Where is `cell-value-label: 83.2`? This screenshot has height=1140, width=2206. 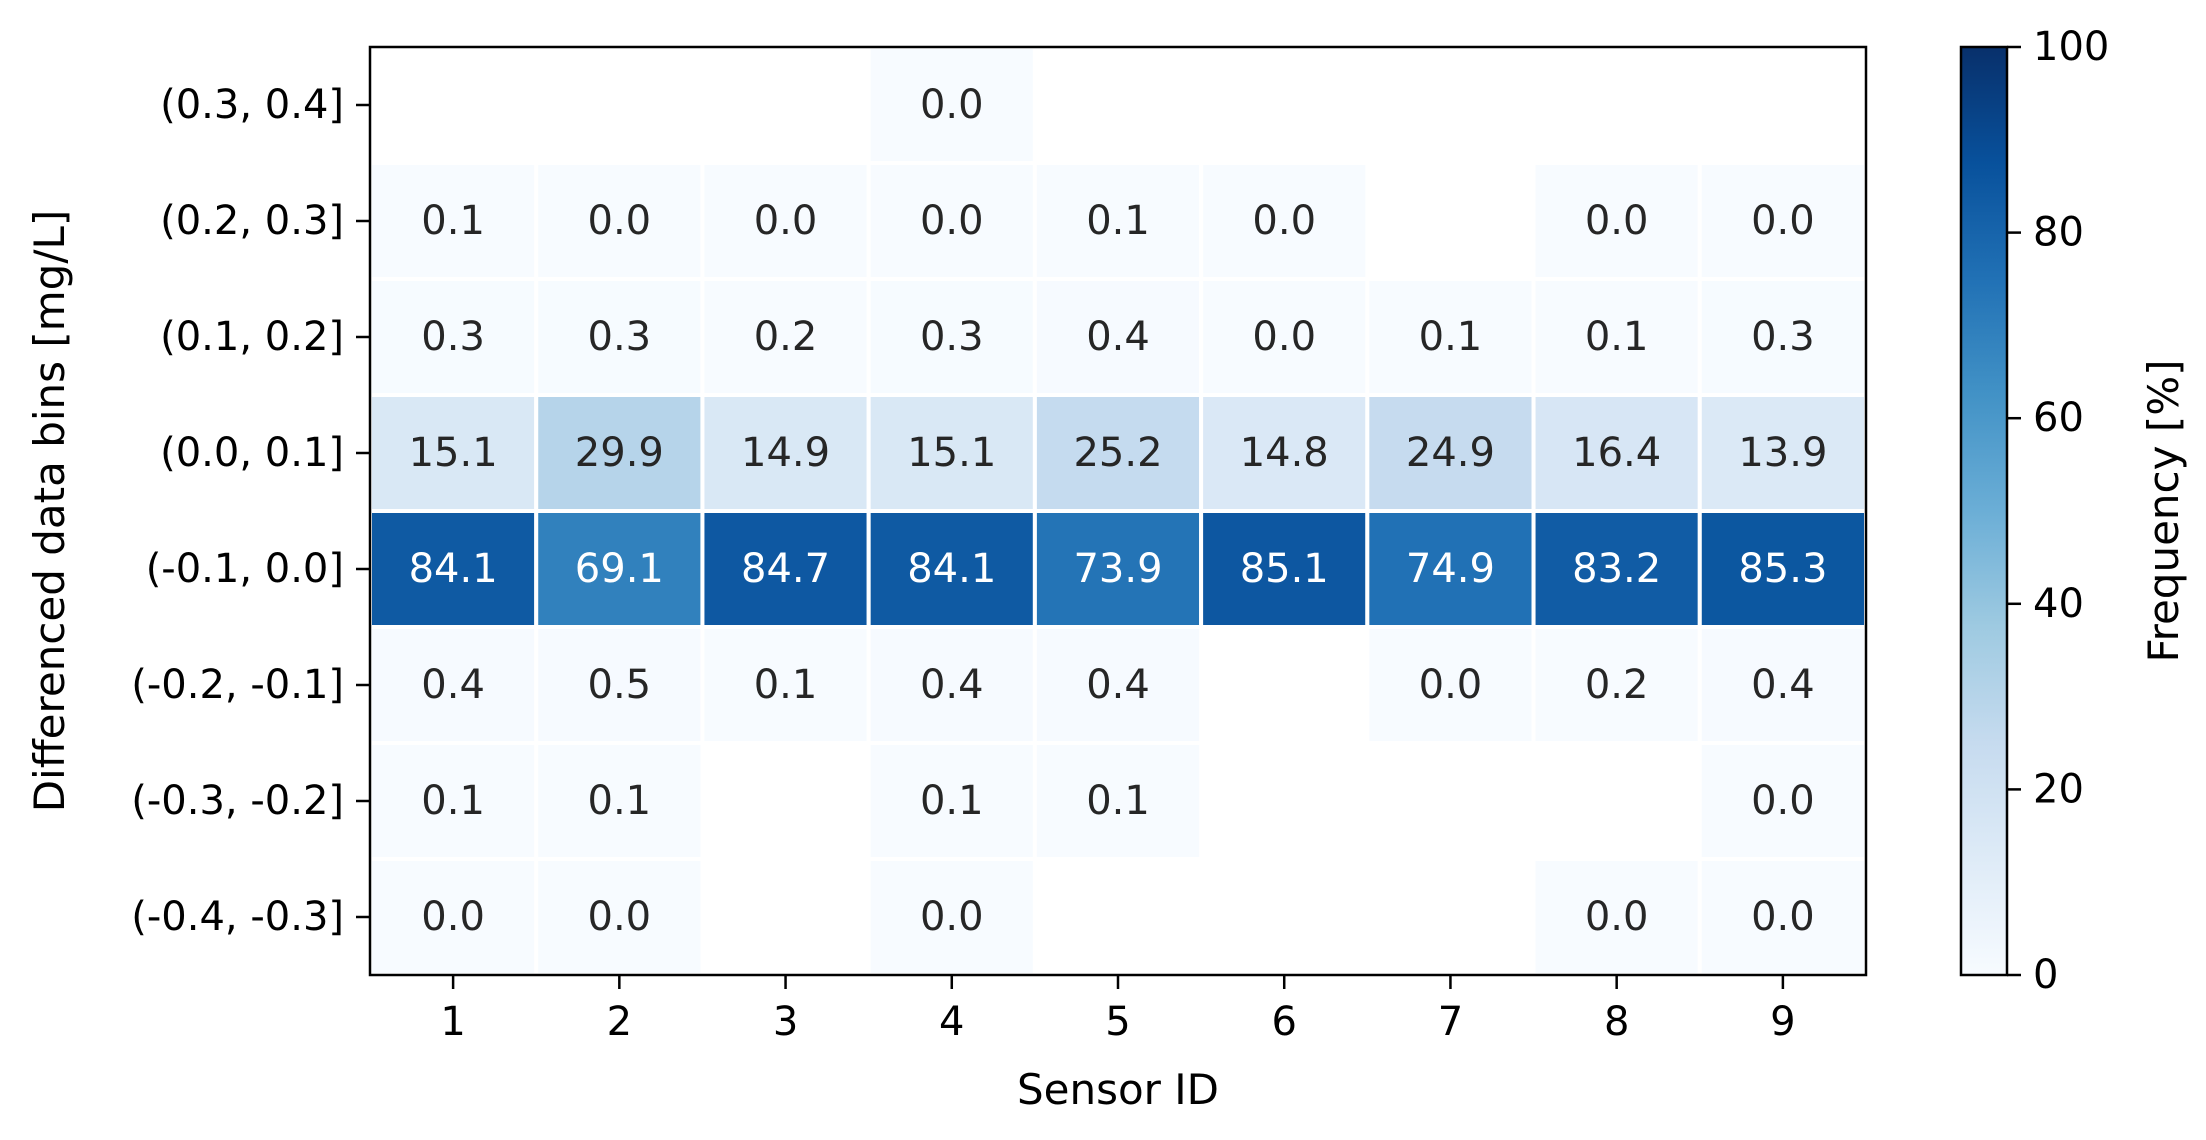 cell-value-label: 83.2 is located at coordinates (1616, 569).